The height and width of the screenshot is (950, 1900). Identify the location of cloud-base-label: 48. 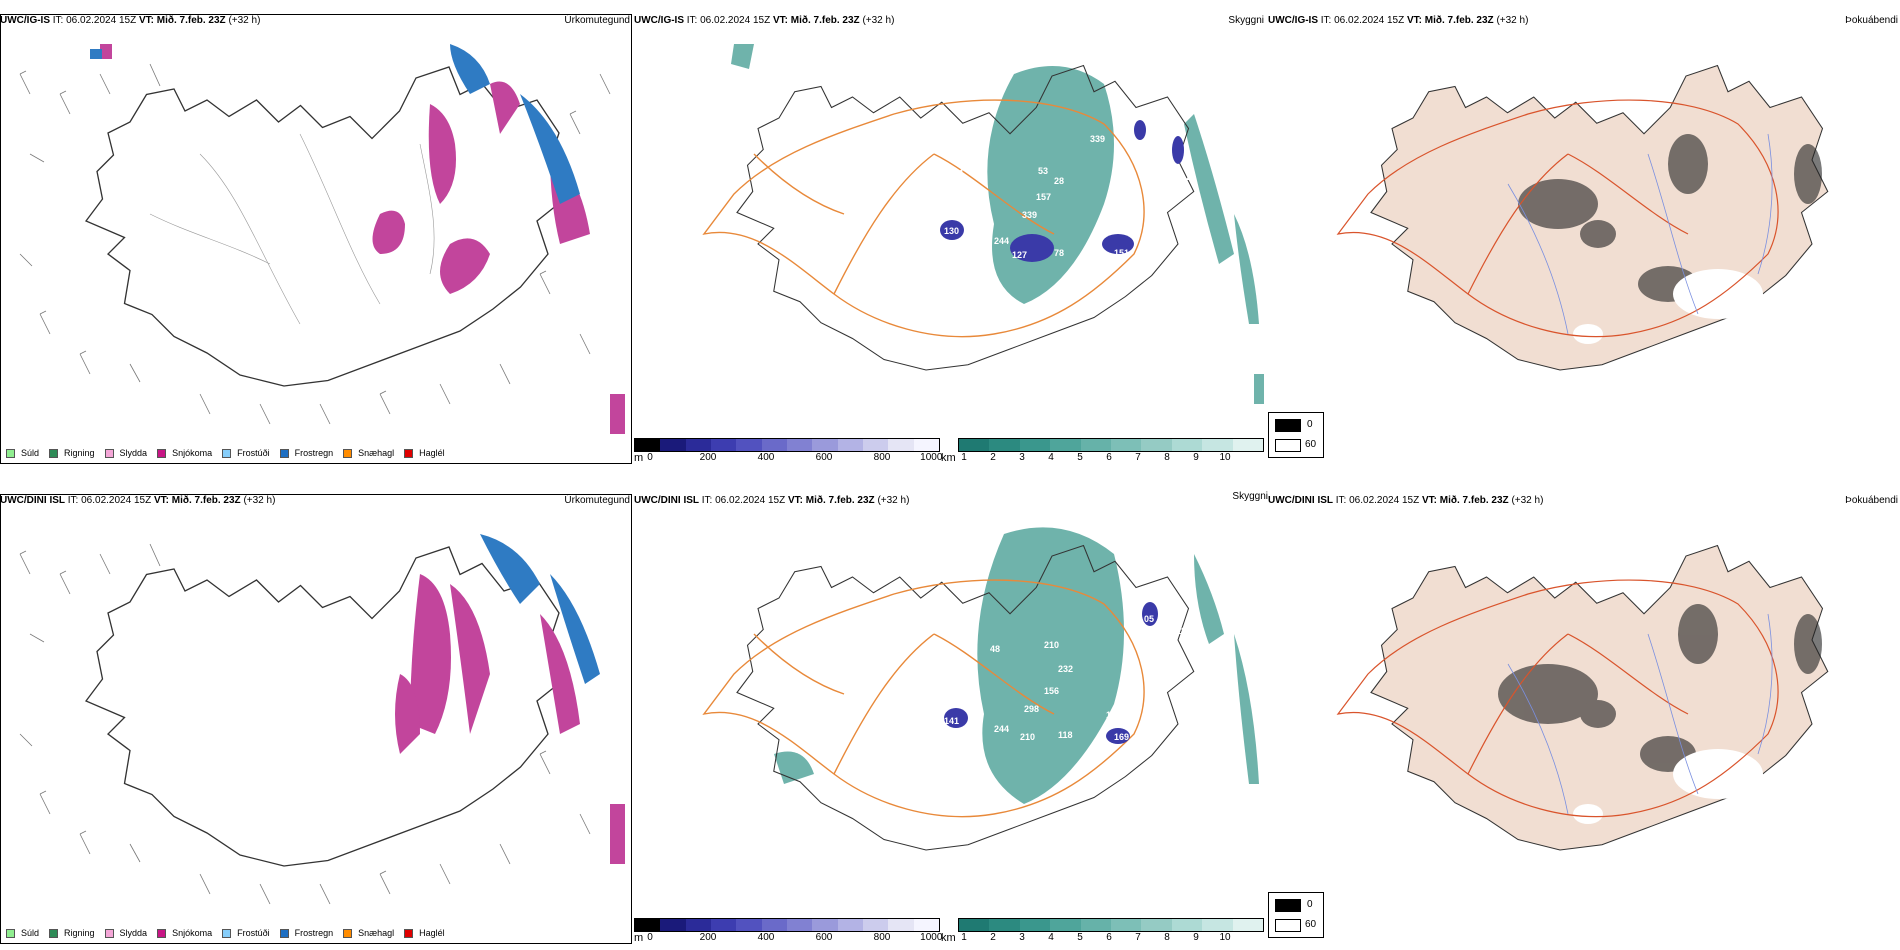
(995, 649).